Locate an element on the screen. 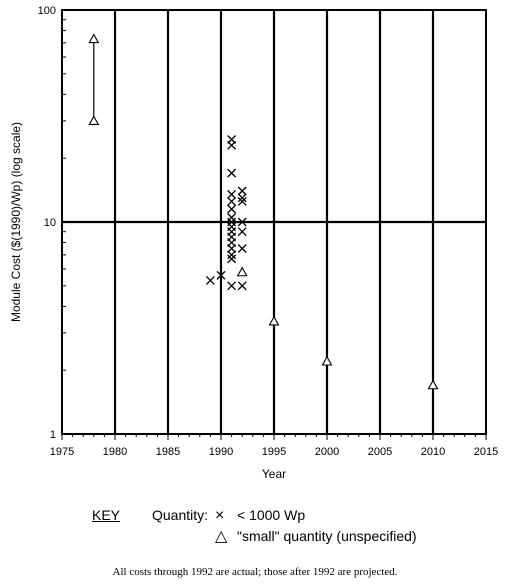 Image resolution: width=510 pixels, height=585 pixels. legend-label: "small" quantity (unspecified) is located at coordinates (327, 536).